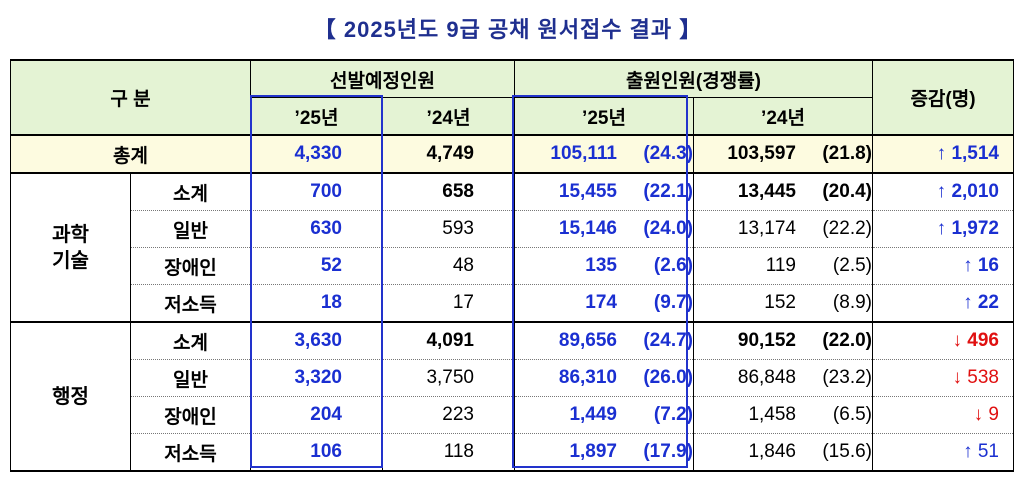  Describe the element at coordinates (761, 153) in the screenshot. I see `applicants-24: 103,597` at that location.